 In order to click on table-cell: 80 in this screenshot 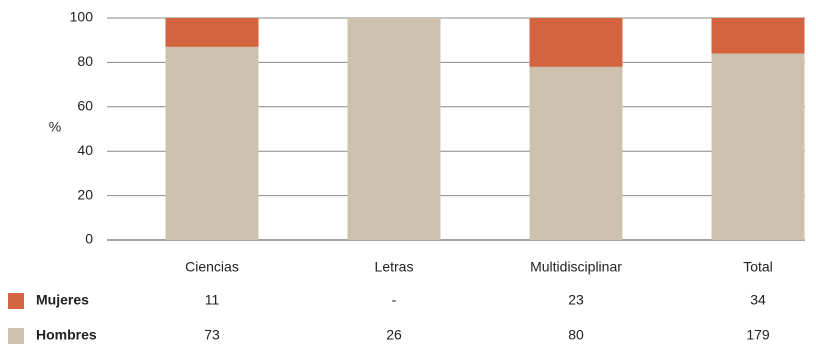, I will do `click(576, 335)`.